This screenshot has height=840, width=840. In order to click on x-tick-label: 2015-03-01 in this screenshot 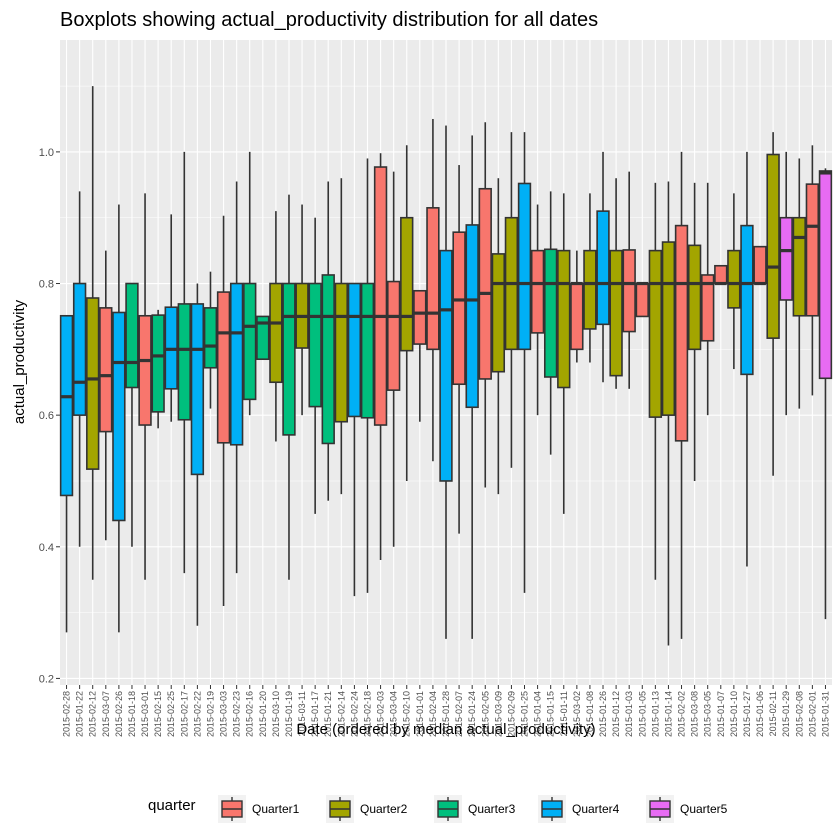, I will do `click(145, 714)`.